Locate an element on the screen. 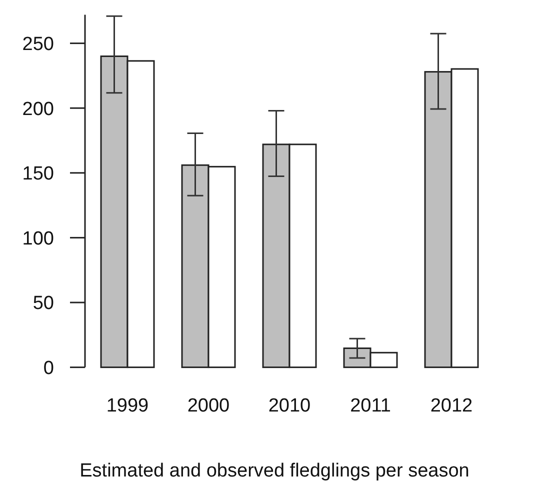 The width and height of the screenshot is (549, 499). x-tick-label: 2000 is located at coordinates (208, 405).